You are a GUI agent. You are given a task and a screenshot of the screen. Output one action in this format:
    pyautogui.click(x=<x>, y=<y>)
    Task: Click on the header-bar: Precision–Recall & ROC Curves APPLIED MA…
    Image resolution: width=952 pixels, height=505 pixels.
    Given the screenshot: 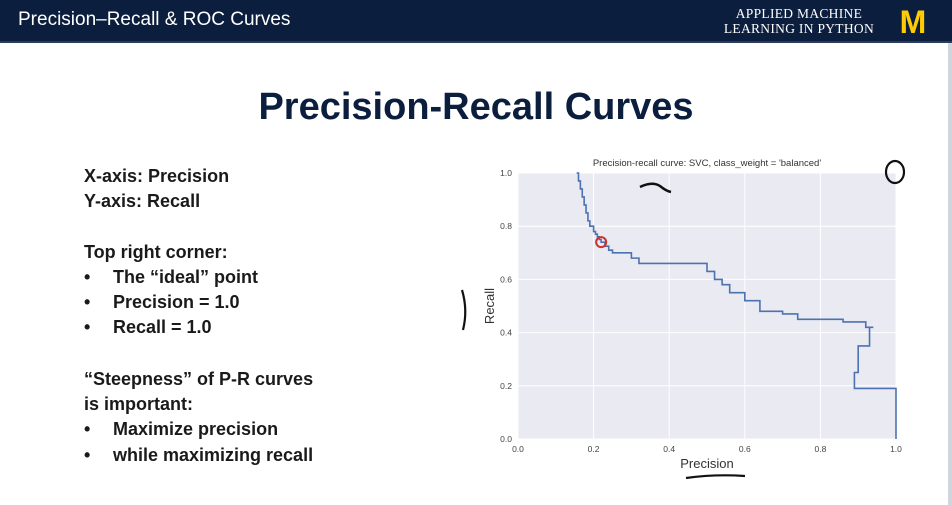 What is the action you would take?
    pyautogui.click(x=476, y=21)
    